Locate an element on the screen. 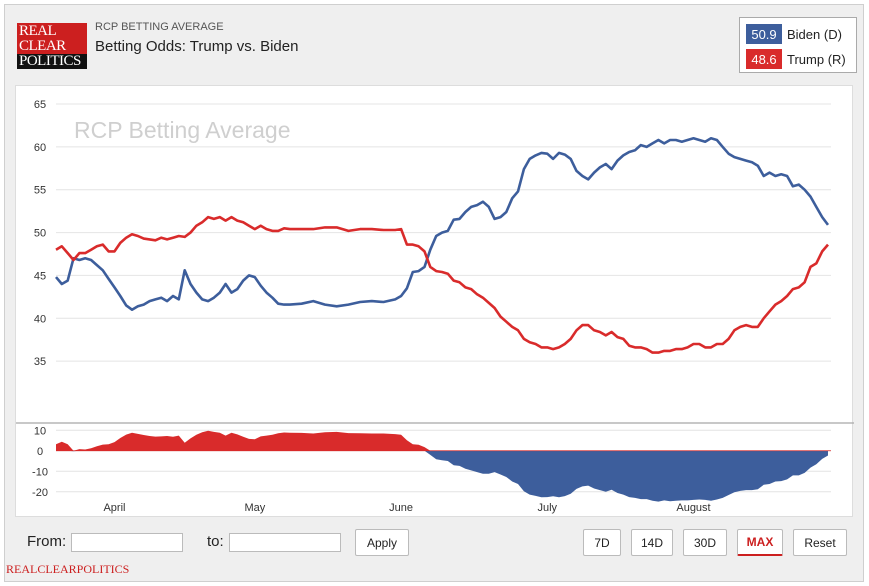  x-tick-label: July is located at coordinates (547, 508).